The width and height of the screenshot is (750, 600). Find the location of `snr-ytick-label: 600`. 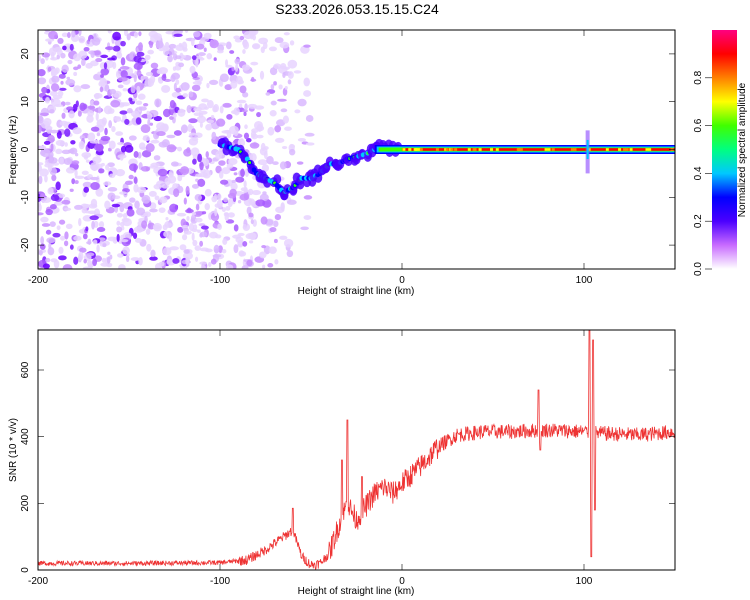

snr-ytick-label: 600 is located at coordinates (25, 369).